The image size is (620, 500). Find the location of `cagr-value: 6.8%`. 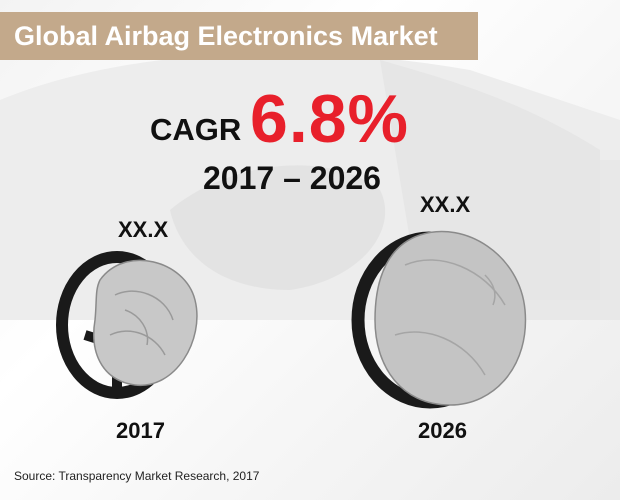

cagr-value: 6.8% is located at coordinates (329, 119).